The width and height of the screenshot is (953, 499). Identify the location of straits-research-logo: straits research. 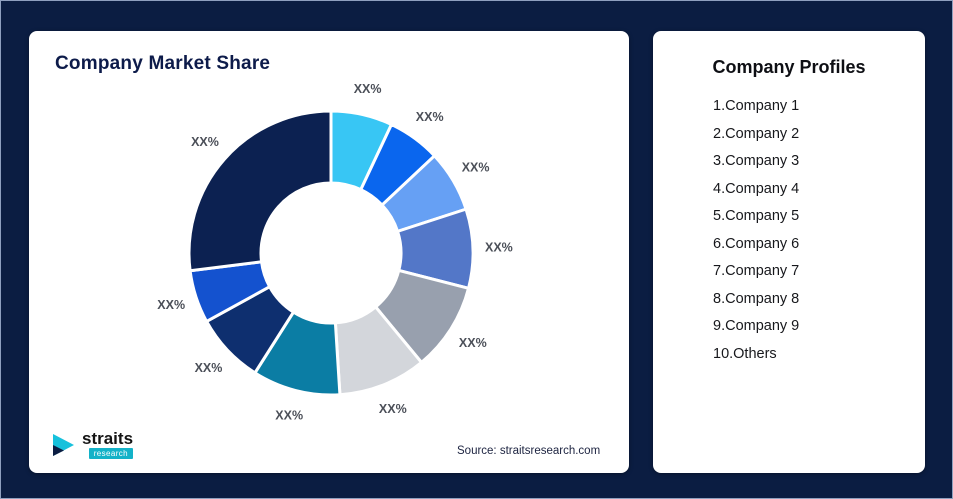
(92, 444).